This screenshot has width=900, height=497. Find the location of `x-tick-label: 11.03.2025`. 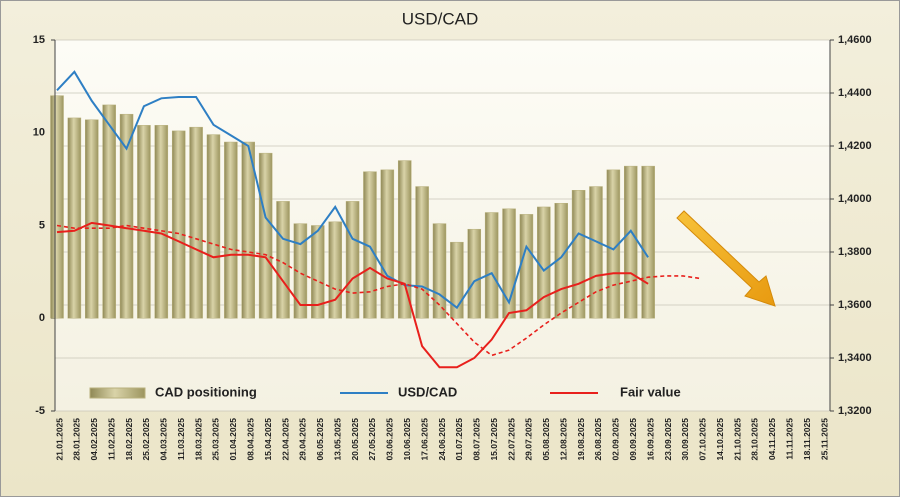

x-tick-label: 11.03.2025 is located at coordinates (181, 439).